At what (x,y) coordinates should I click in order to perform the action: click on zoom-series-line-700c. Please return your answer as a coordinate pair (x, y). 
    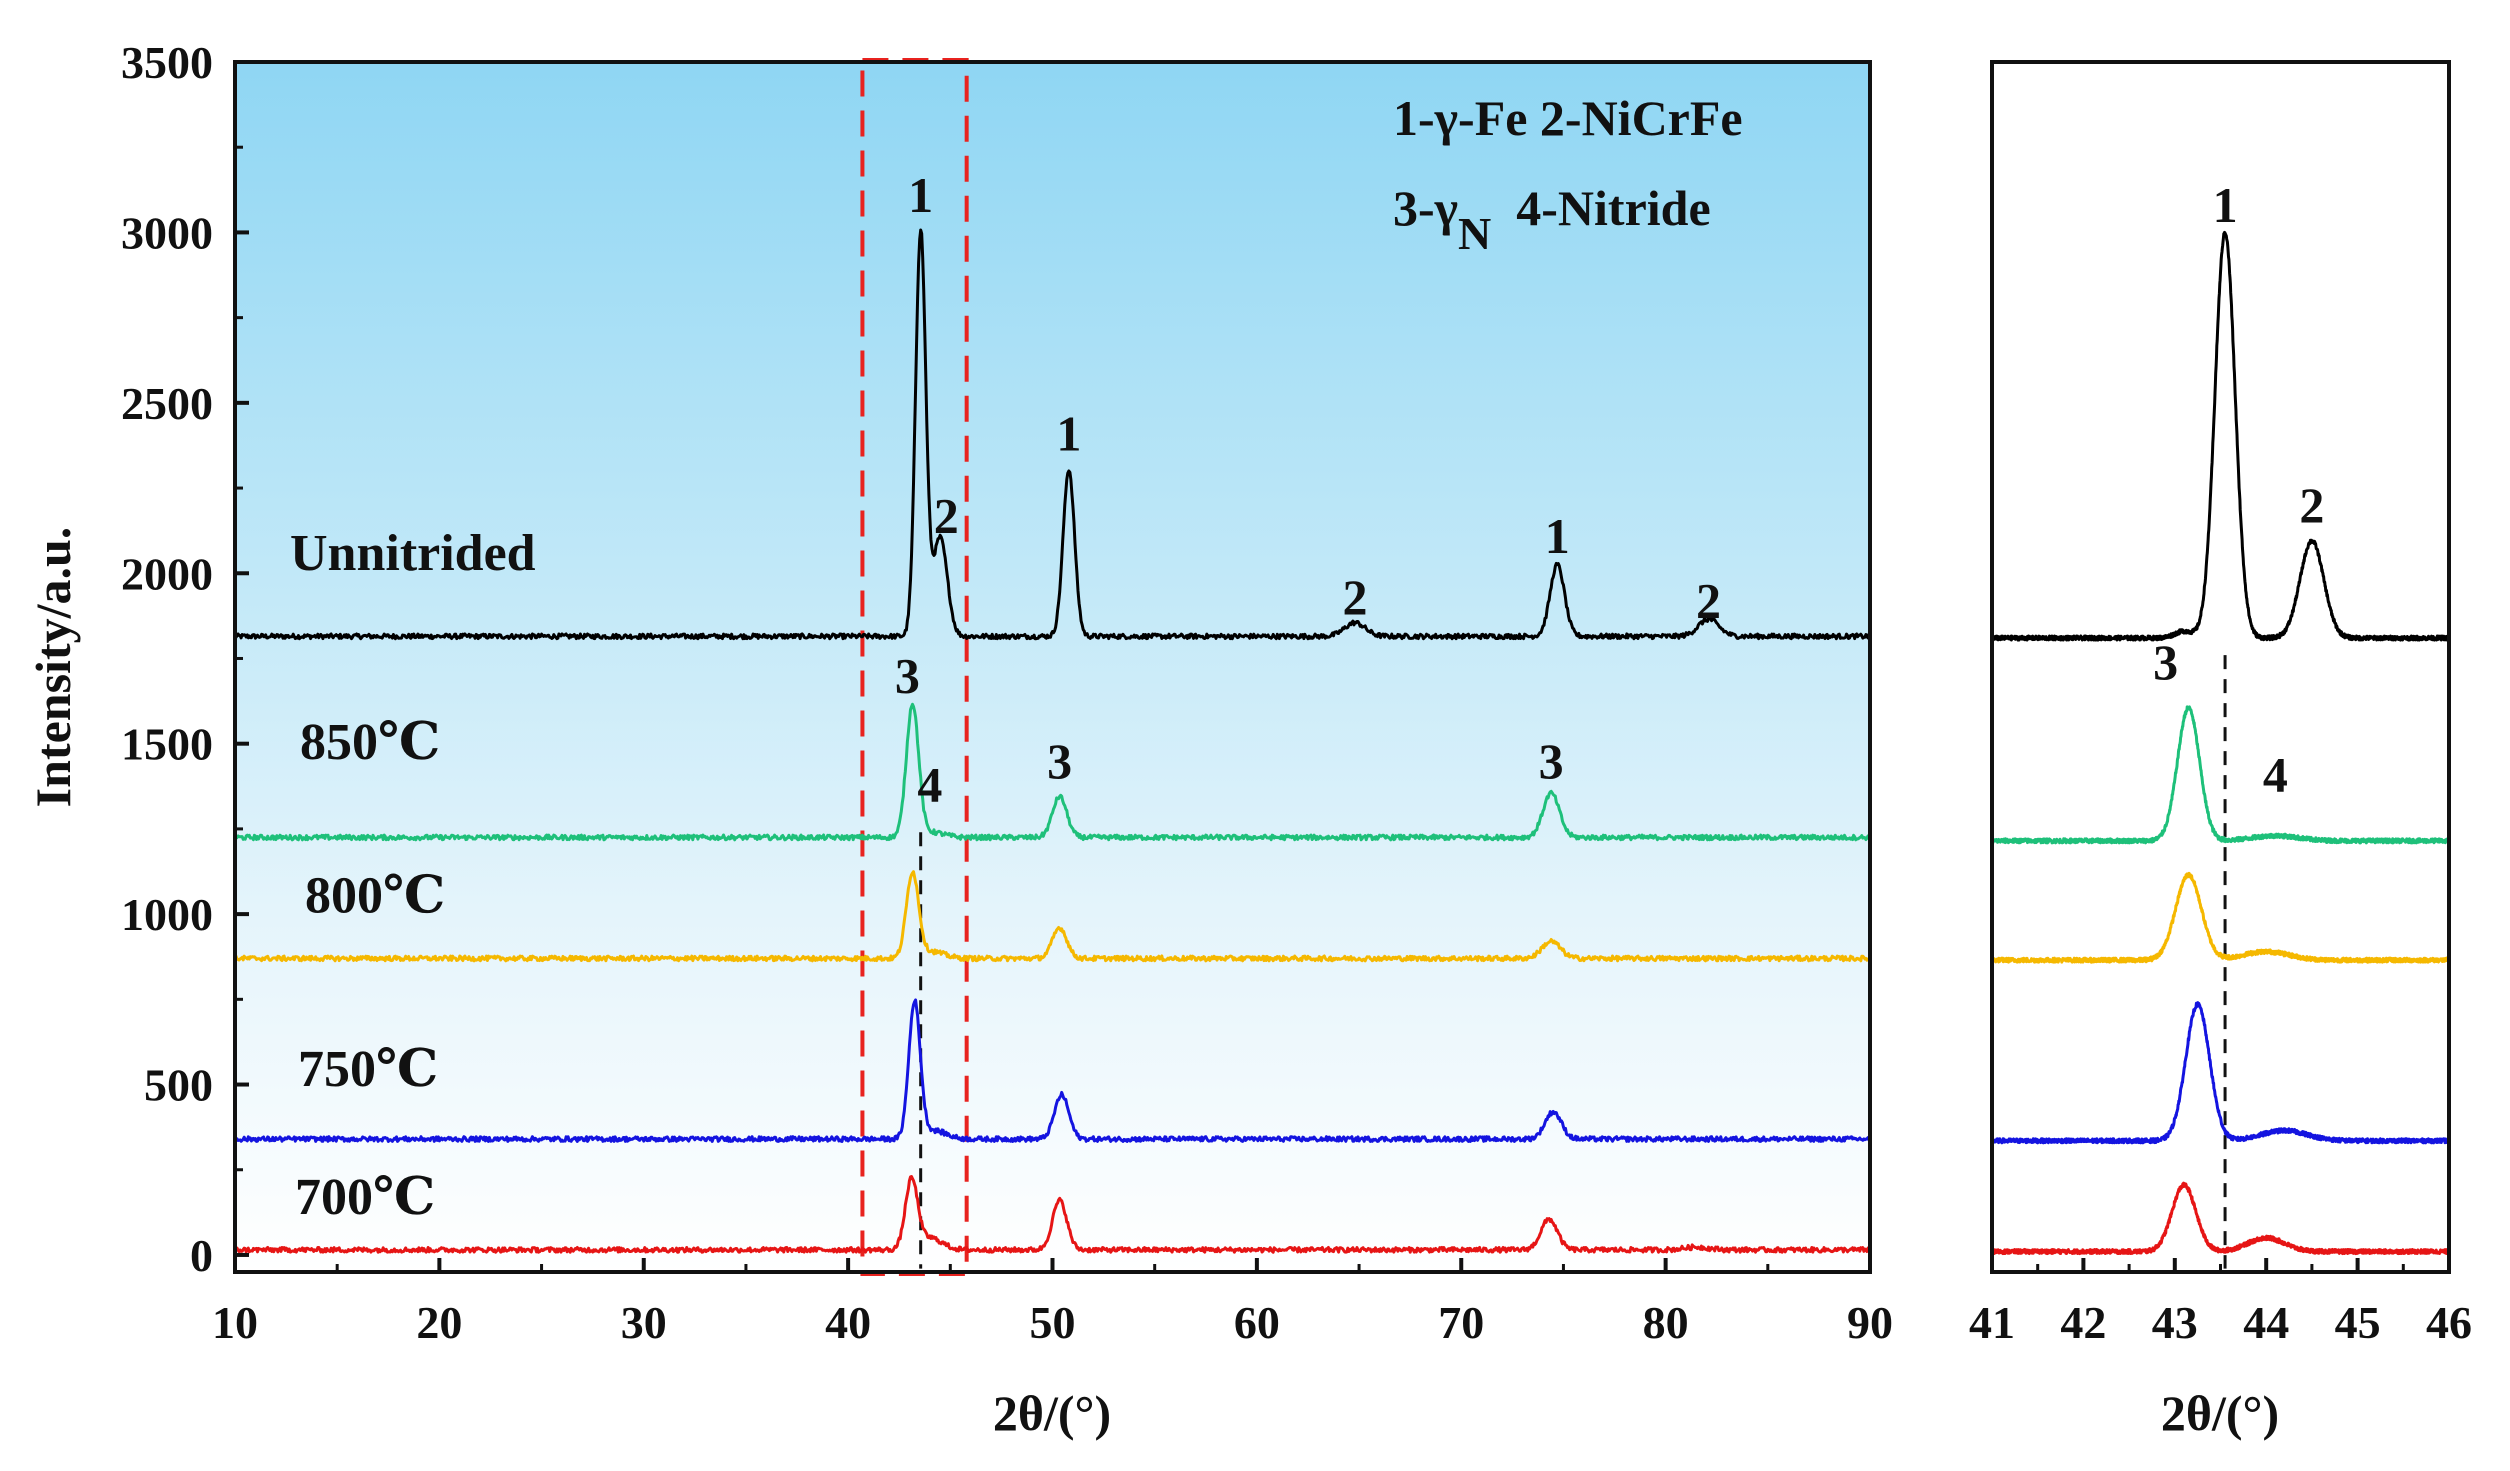
    Looking at the image, I should click on (2220, 1218).